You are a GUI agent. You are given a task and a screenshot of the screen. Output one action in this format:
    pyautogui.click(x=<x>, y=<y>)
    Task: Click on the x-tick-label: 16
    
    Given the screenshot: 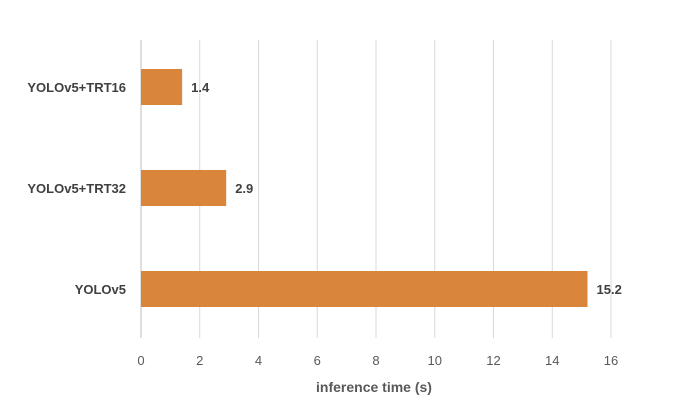 What is the action you would take?
    pyautogui.click(x=611, y=360)
    